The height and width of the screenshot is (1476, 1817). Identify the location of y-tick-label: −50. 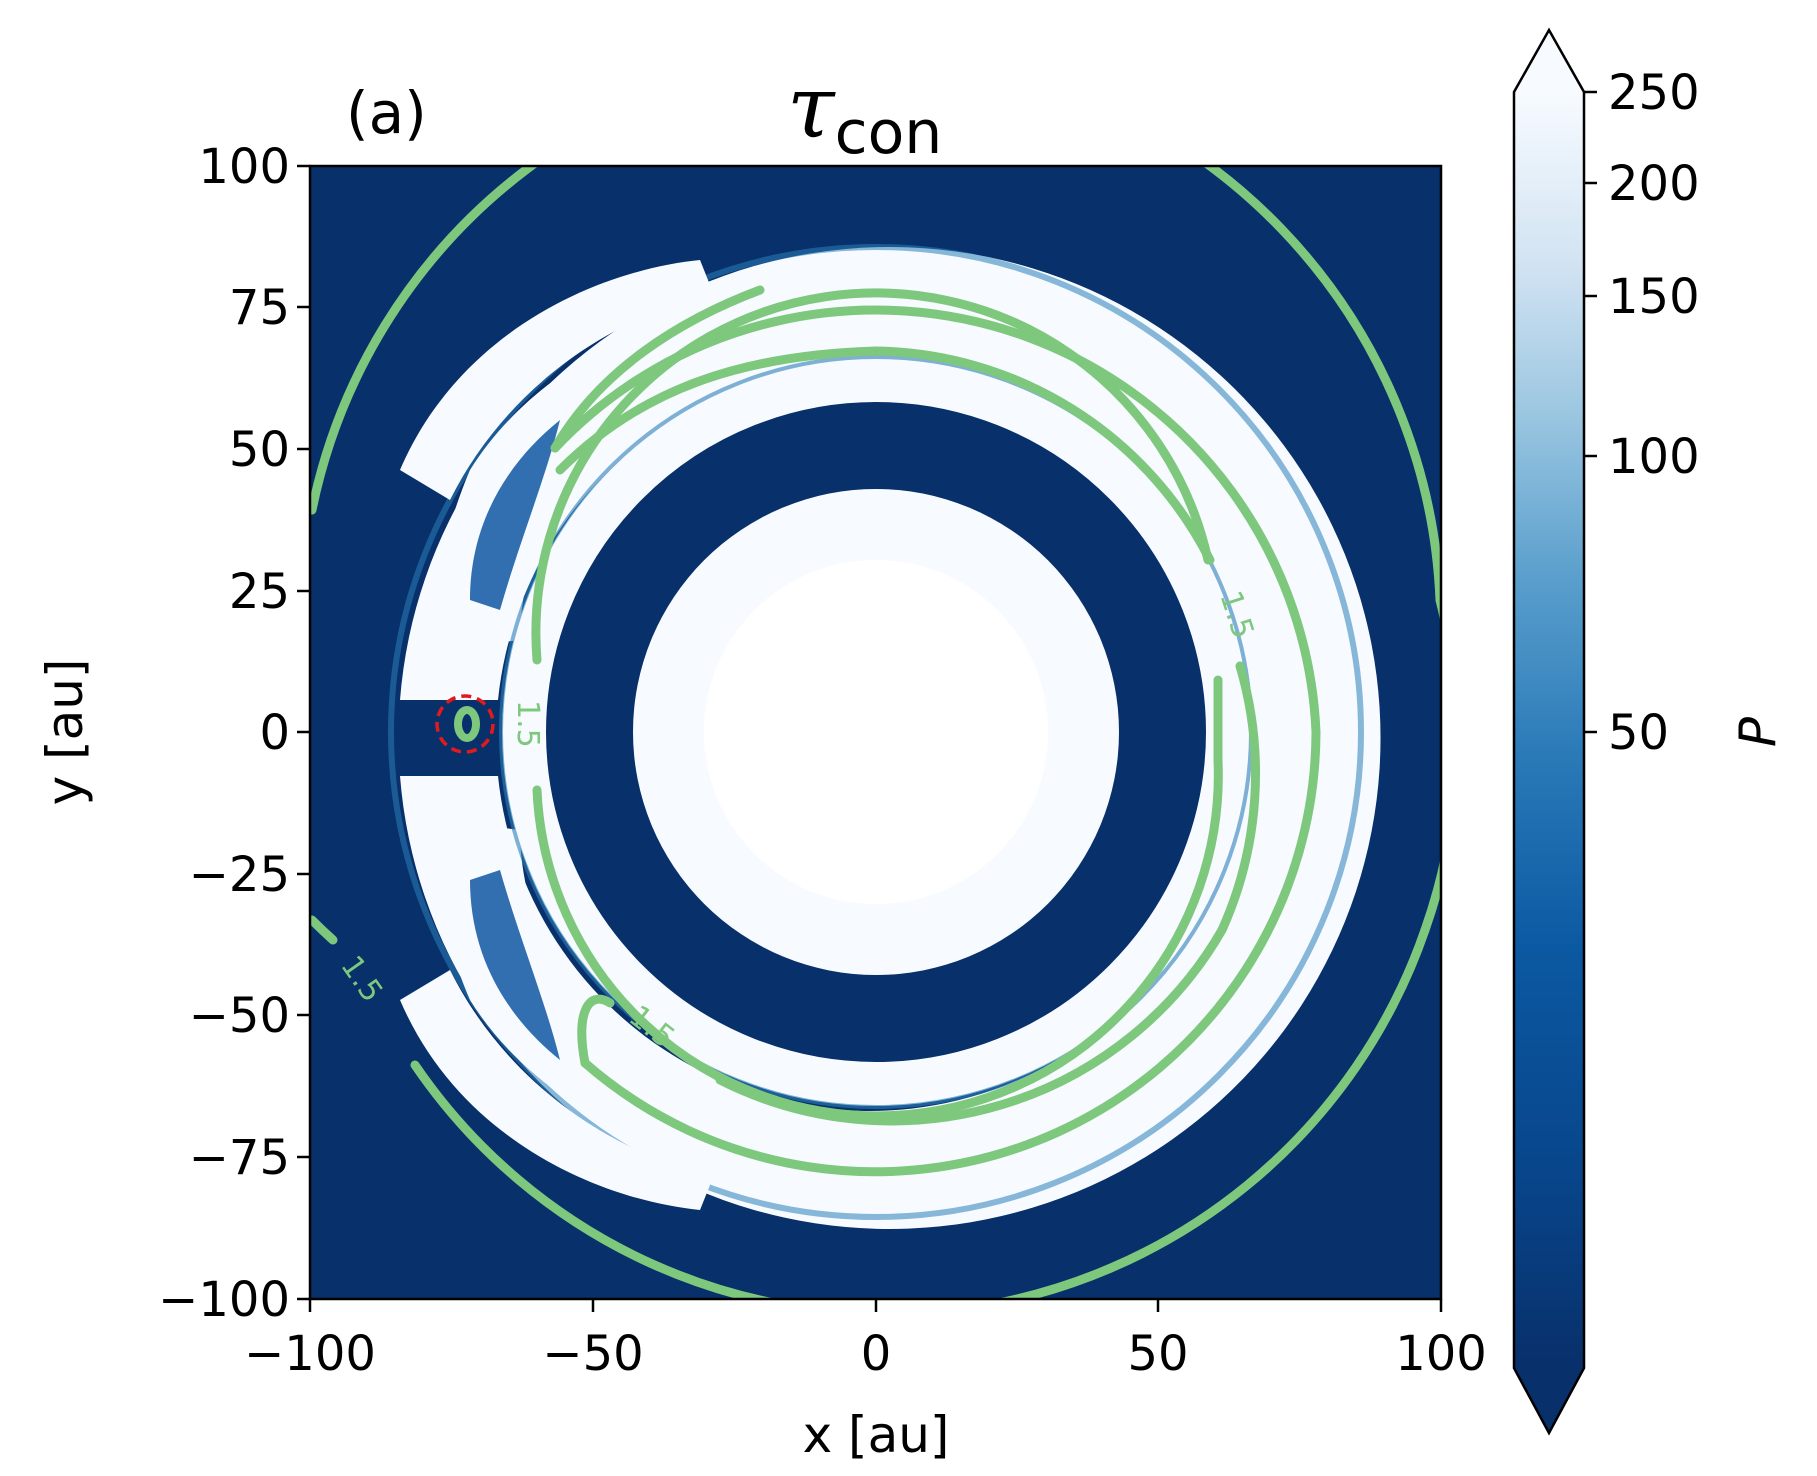
(239, 1016).